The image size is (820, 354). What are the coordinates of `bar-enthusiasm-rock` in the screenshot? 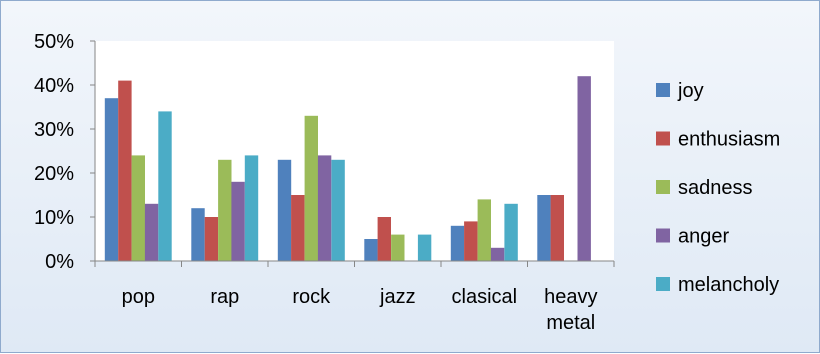 It's located at (298, 228).